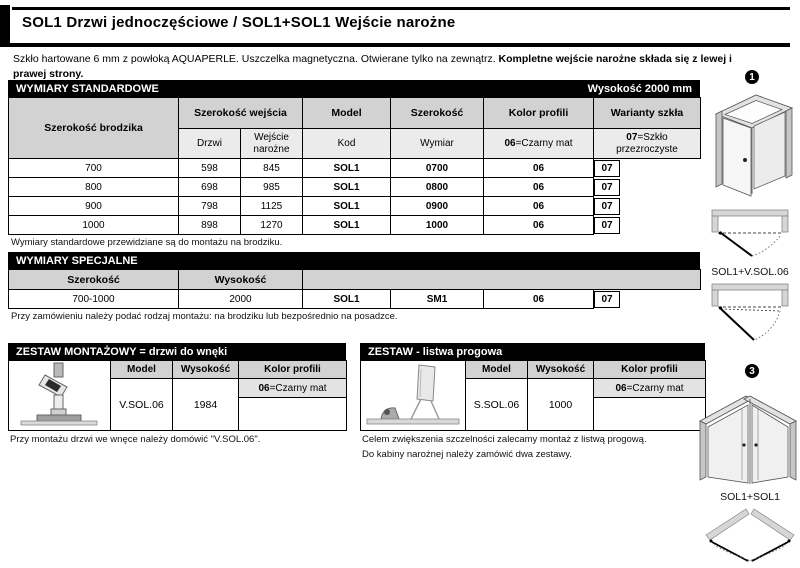 The height and width of the screenshot is (568, 800). Describe the element at coordinates (754, 145) in the screenshot. I see `iso-single-door-diagram` at that location.